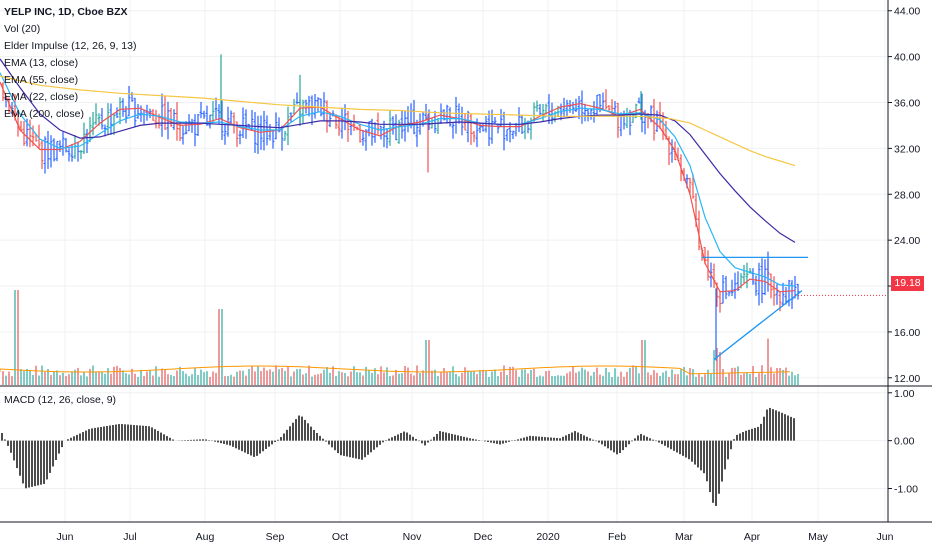  What do you see at coordinates (66, 12) in the screenshot?
I see `chart-title: YELP INC, 1D, Cboe BZX` at bounding box center [66, 12].